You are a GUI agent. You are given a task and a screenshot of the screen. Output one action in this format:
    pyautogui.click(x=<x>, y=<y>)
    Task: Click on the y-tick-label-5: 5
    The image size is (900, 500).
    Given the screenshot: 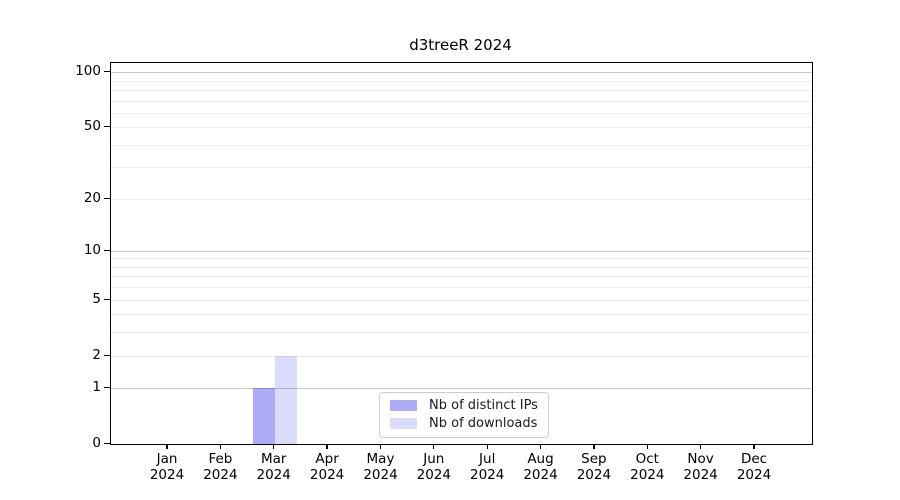 What is the action you would take?
    pyautogui.click(x=96, y=298)
    